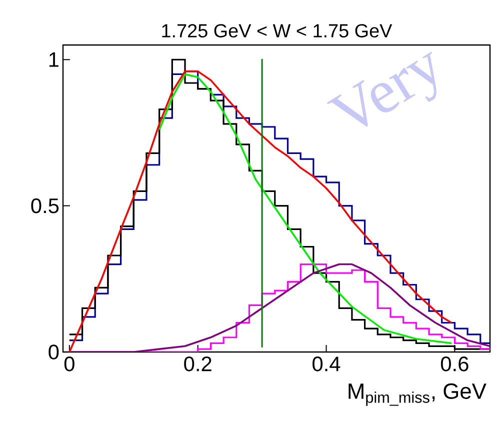 This screenshot has width=493, height=433. Describe the element at coordinates (277, 31) in the screenshot. I see `chart-title: 1.725 GeV < W < 1.75 GeV` at that location.